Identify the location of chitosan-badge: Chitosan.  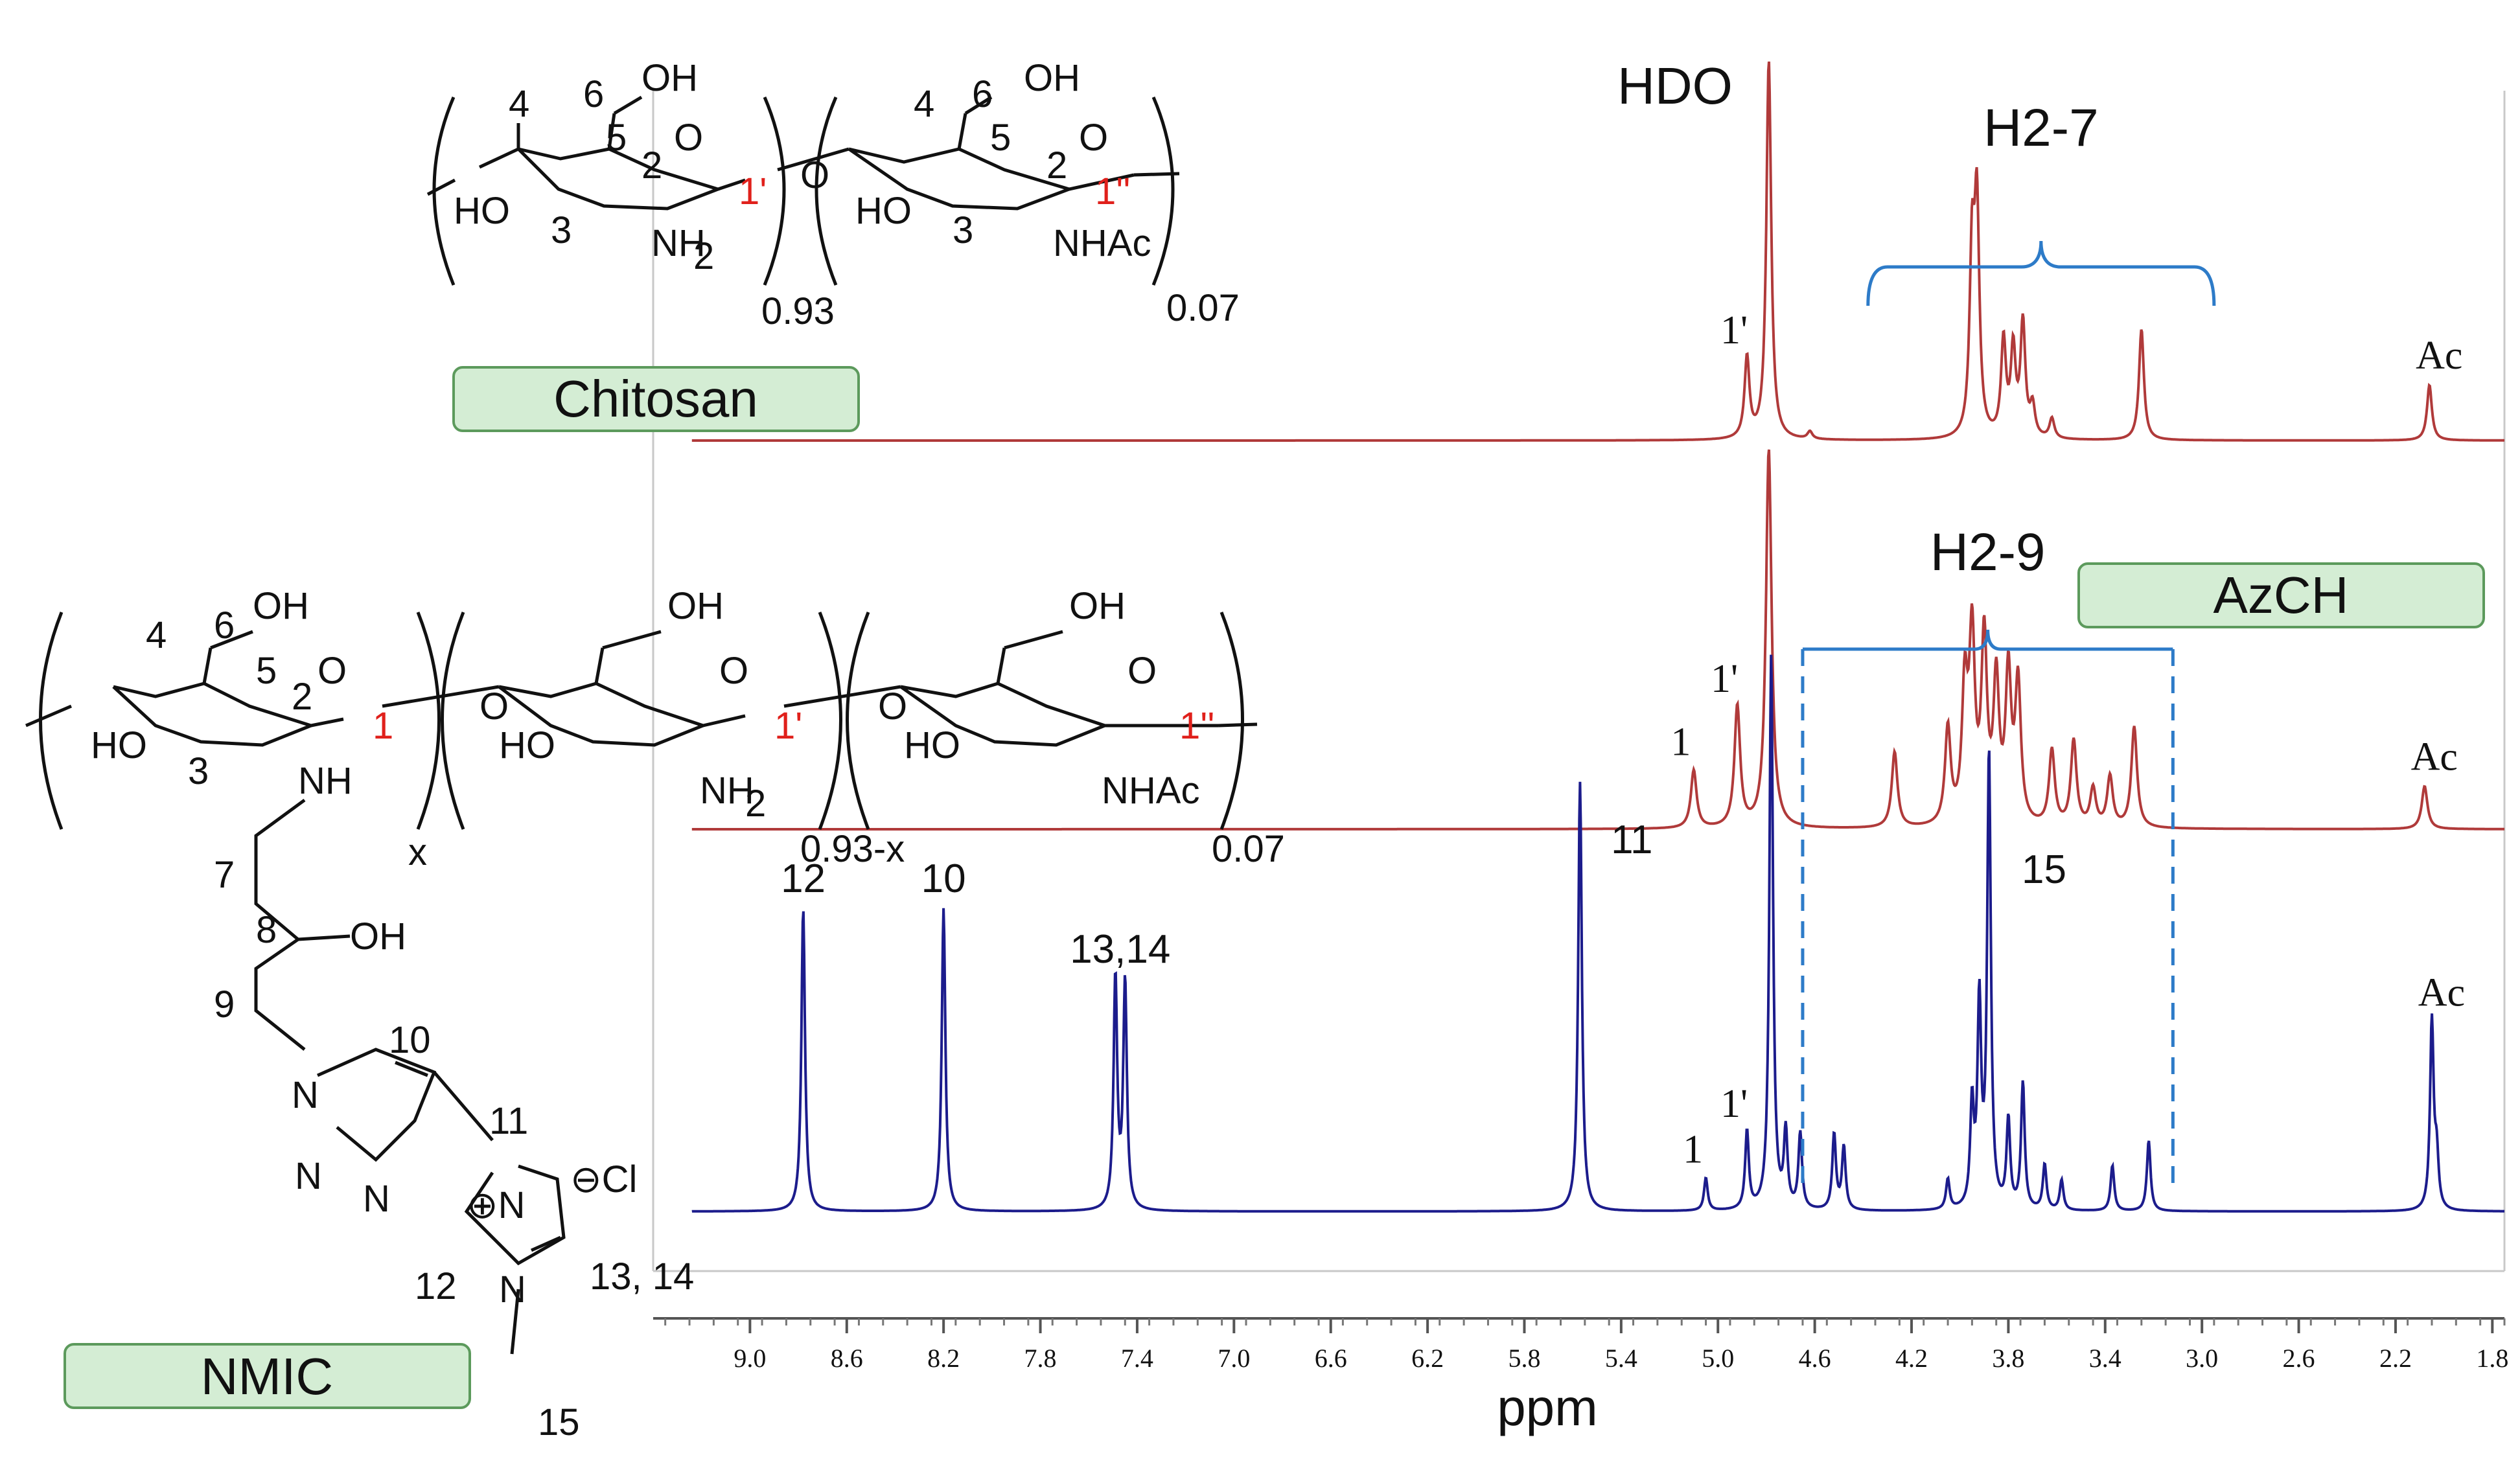
(656, 399).